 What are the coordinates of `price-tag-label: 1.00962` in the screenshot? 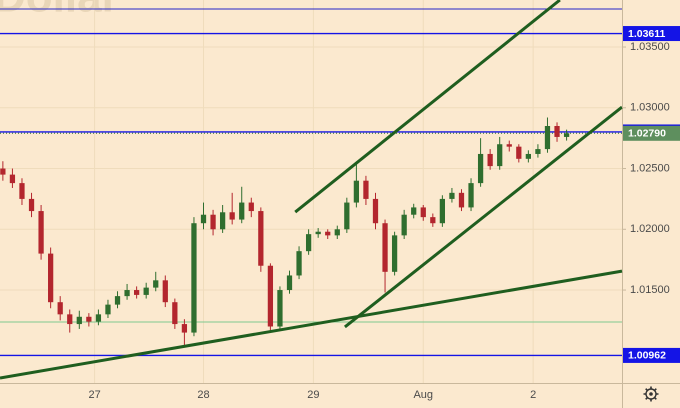 It's located at (647, 356).